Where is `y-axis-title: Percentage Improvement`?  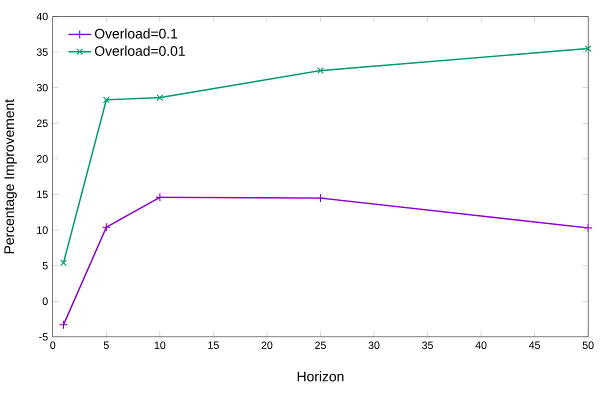 y-axis-title: Percentage Improvement is located at coordinates (10, 176).